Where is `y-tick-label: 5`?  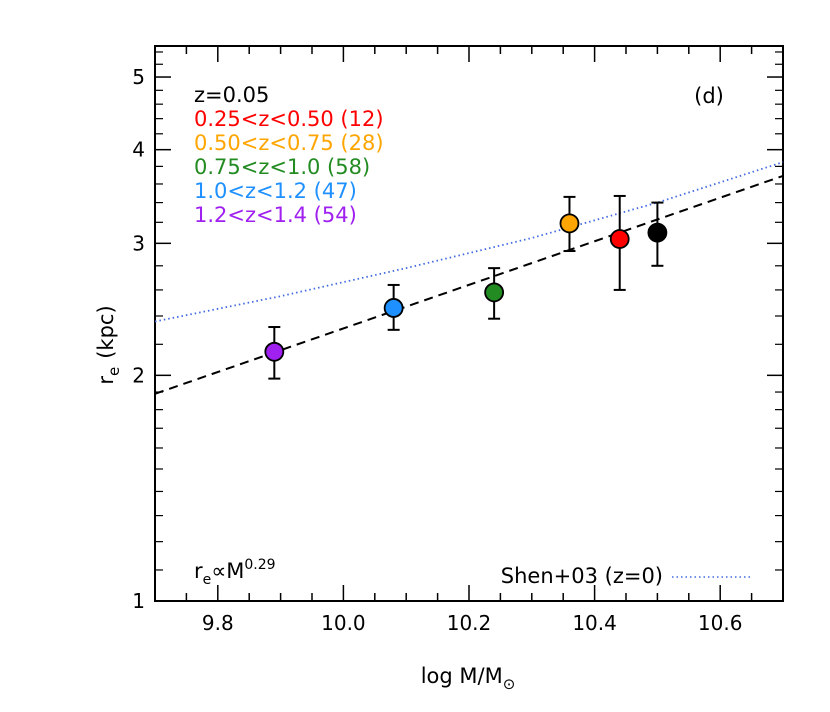
y-tick-label: 5 is located at coordinates (138, 77).